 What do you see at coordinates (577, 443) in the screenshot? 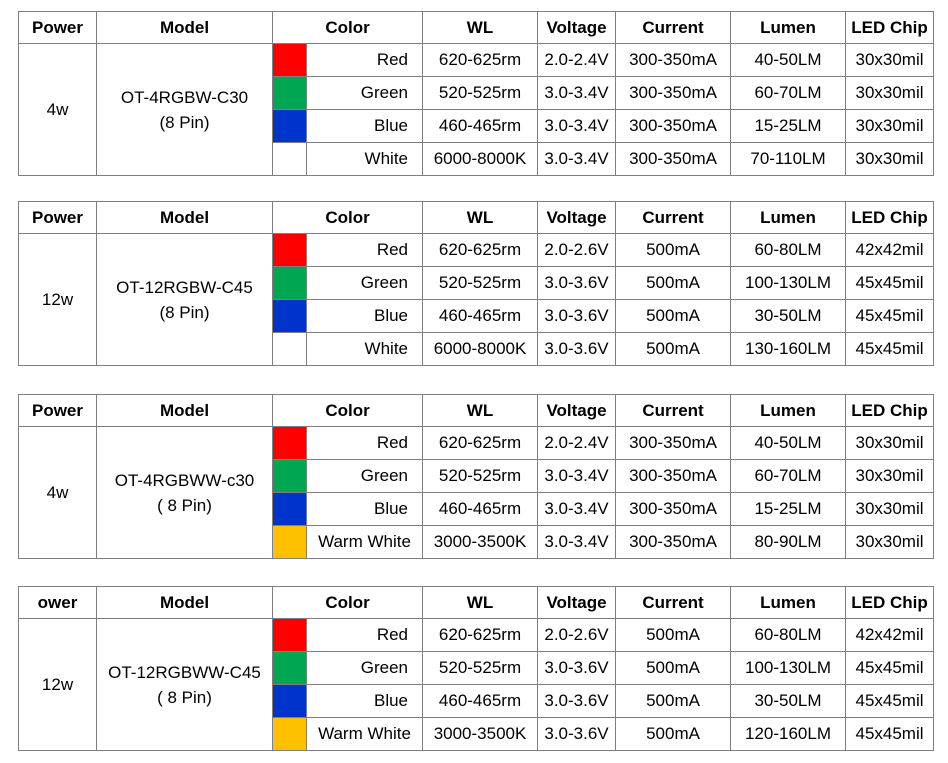
I see `voltage-cell: 2.0-2.4V` at bounding box center [577, 443].